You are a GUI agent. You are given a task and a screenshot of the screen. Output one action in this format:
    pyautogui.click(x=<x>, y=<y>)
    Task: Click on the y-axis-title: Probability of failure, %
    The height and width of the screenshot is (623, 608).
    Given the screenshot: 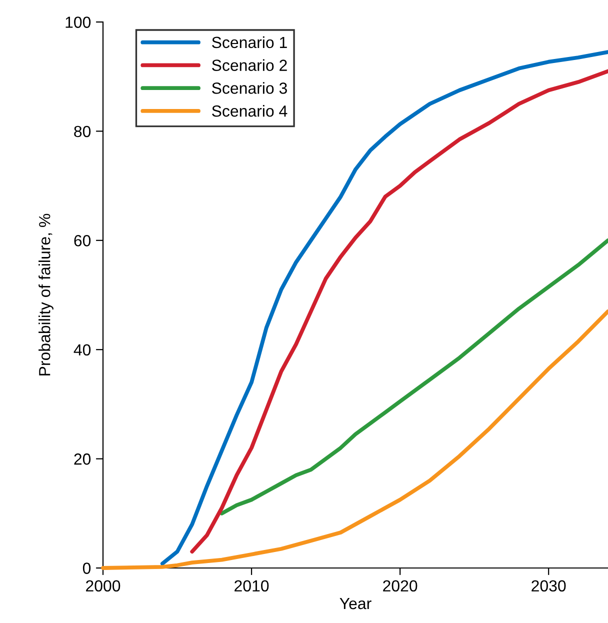 What is the action you would take?
    pyautogui.click(x=46, y=295)
    